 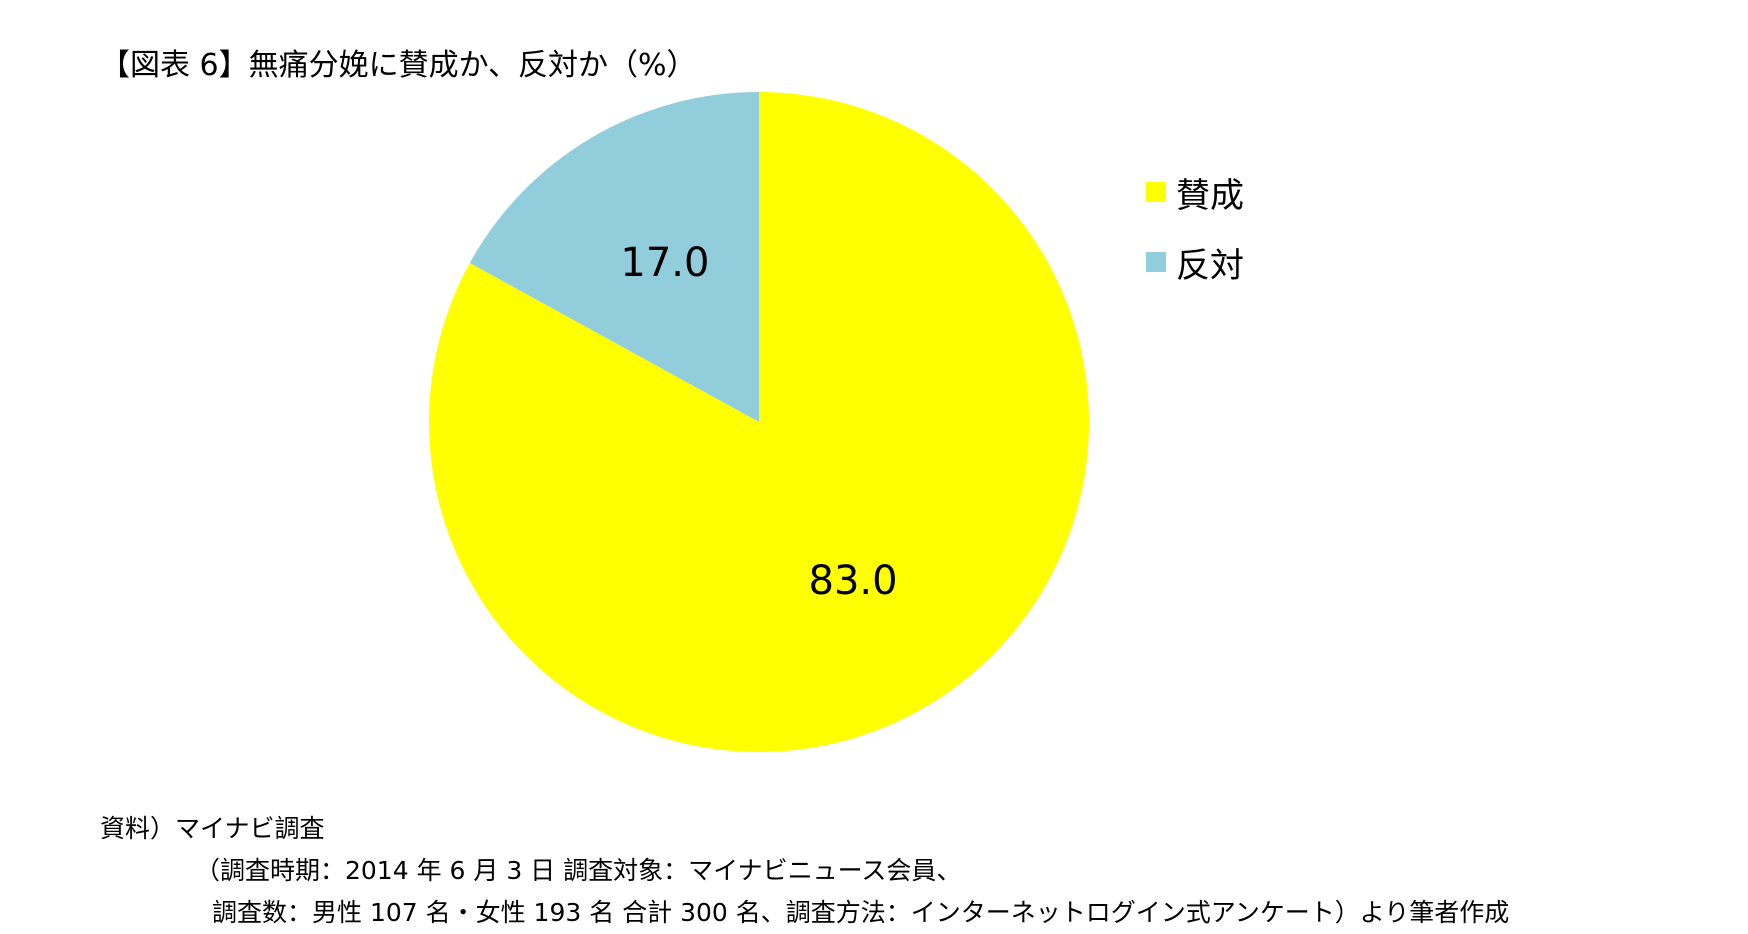 What do you see at coordinates (1210, 195) in the screenshot?
I see `legend-label-0: 賛成` at bounding box center [1210, 195].